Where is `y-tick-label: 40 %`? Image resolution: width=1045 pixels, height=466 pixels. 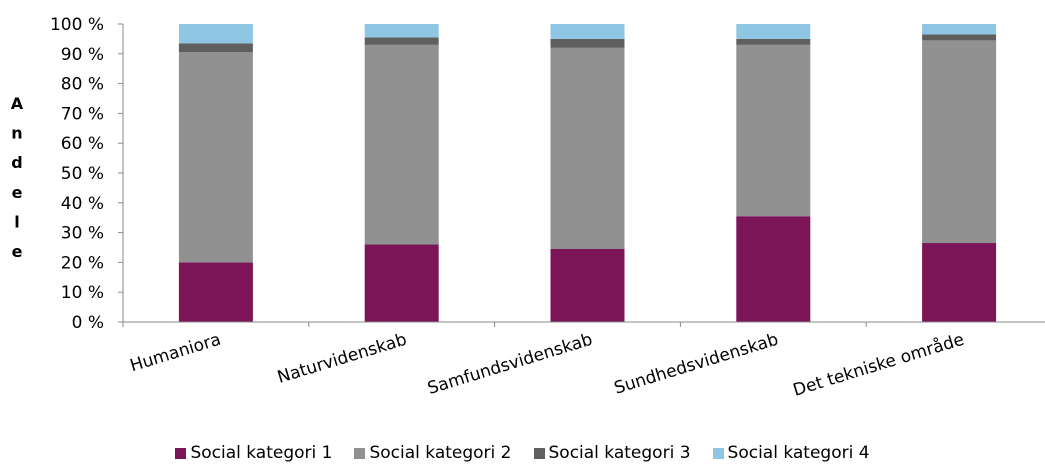
y-tick-label: 40 % is located at coordinates (82, 204).